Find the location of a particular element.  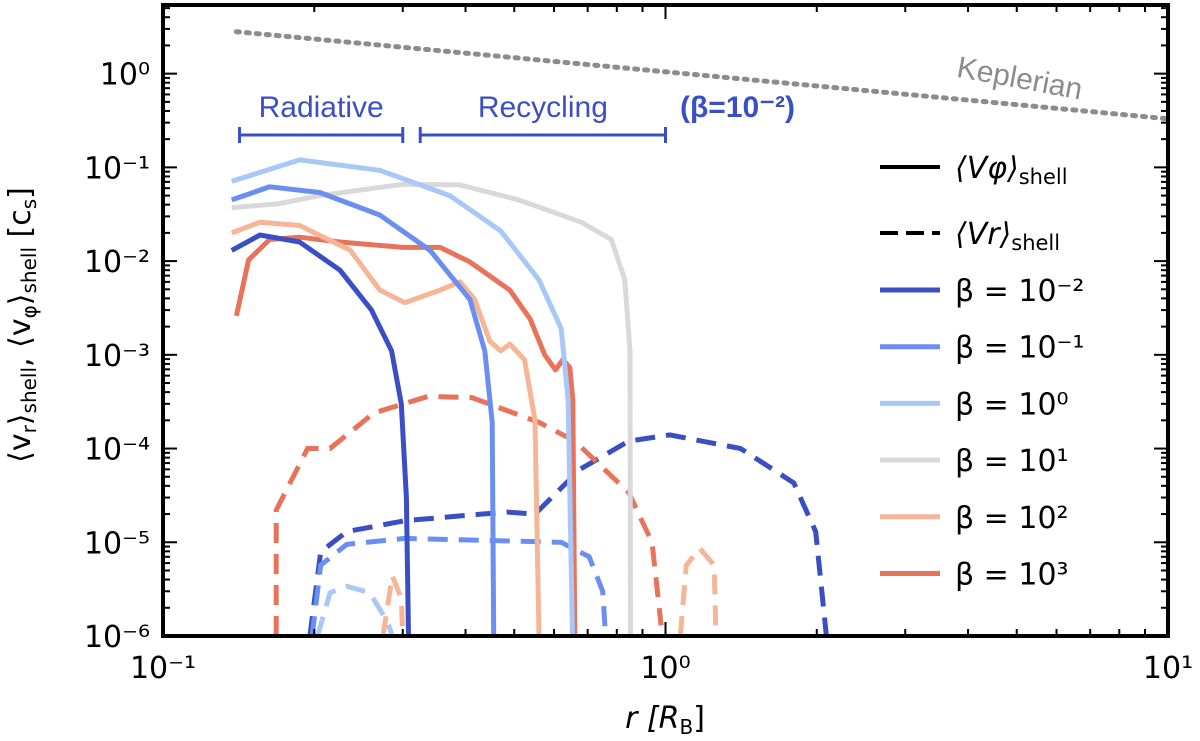

legend-label-dashed: ⟨Vr⟩shell is located at coordinates (1007, 236).